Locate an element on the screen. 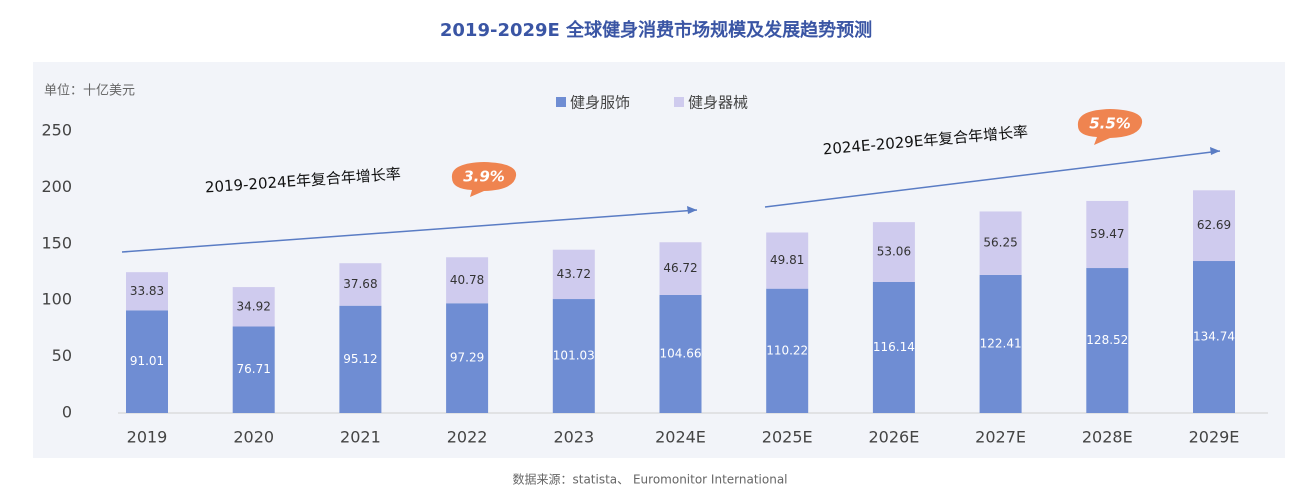 Image resolution: width=1301 pixels, height=499 pixels. data-label: 56.25 is located at coordinates (1000, 243).